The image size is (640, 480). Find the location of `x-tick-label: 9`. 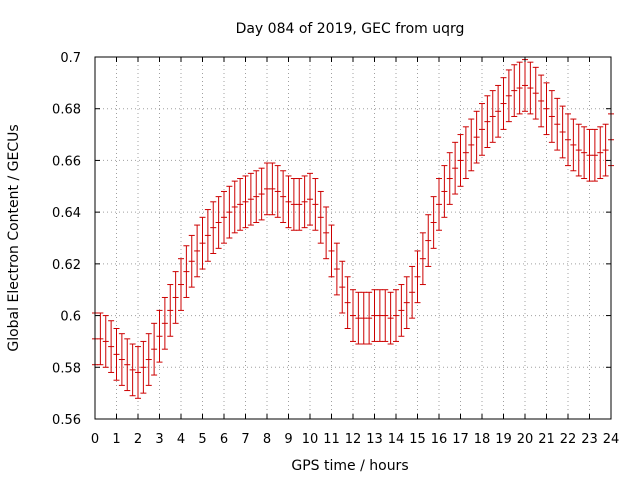

x-tick-label: 9 is located at coordinates (288, 439).